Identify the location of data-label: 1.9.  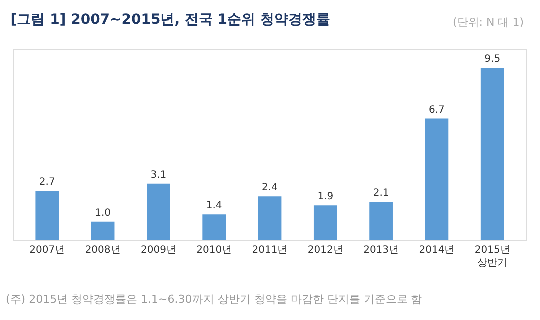
(326, 197).